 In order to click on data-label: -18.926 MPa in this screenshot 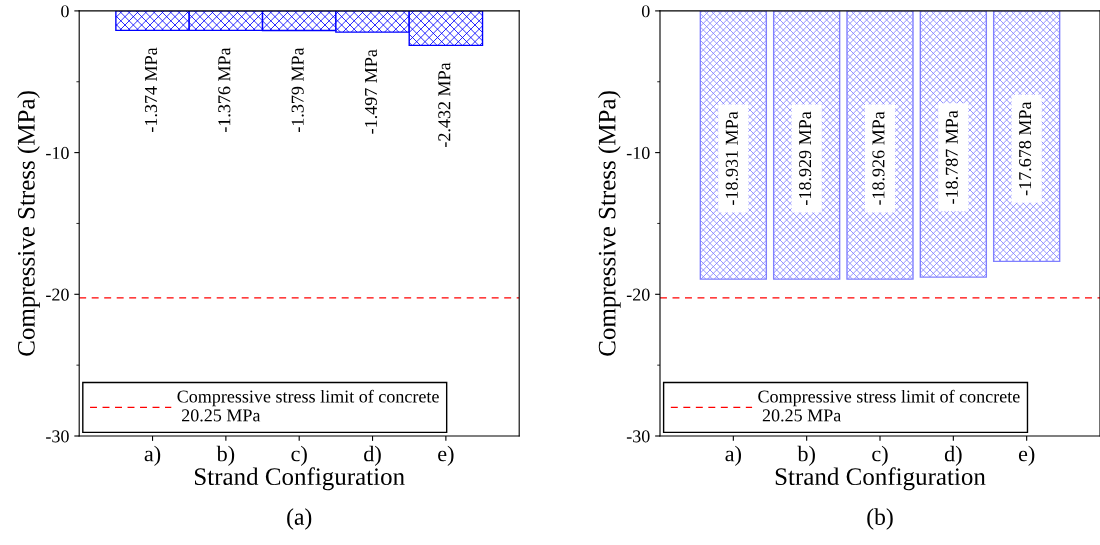, I will do `click(878, 158)`.